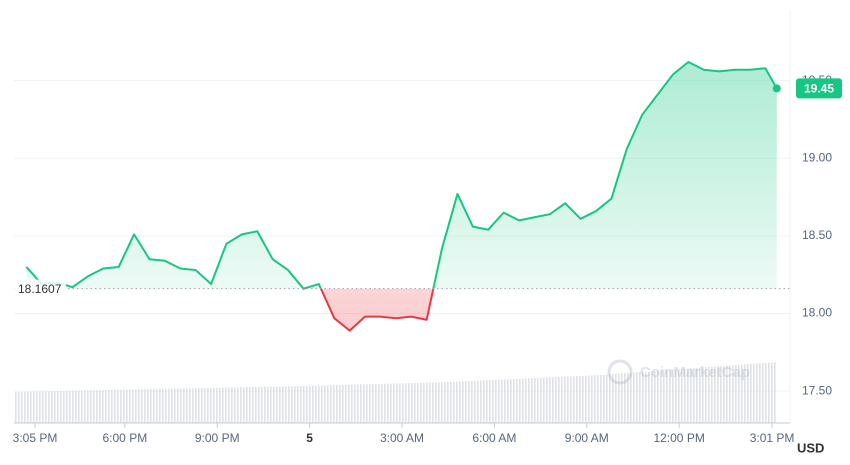 This screenshot has height=465, width=850. What do you see at coordinates (678, 438) in the screenshot?
I see `x-tick-label: 12:00 PM` at bounding box center [678, 438].